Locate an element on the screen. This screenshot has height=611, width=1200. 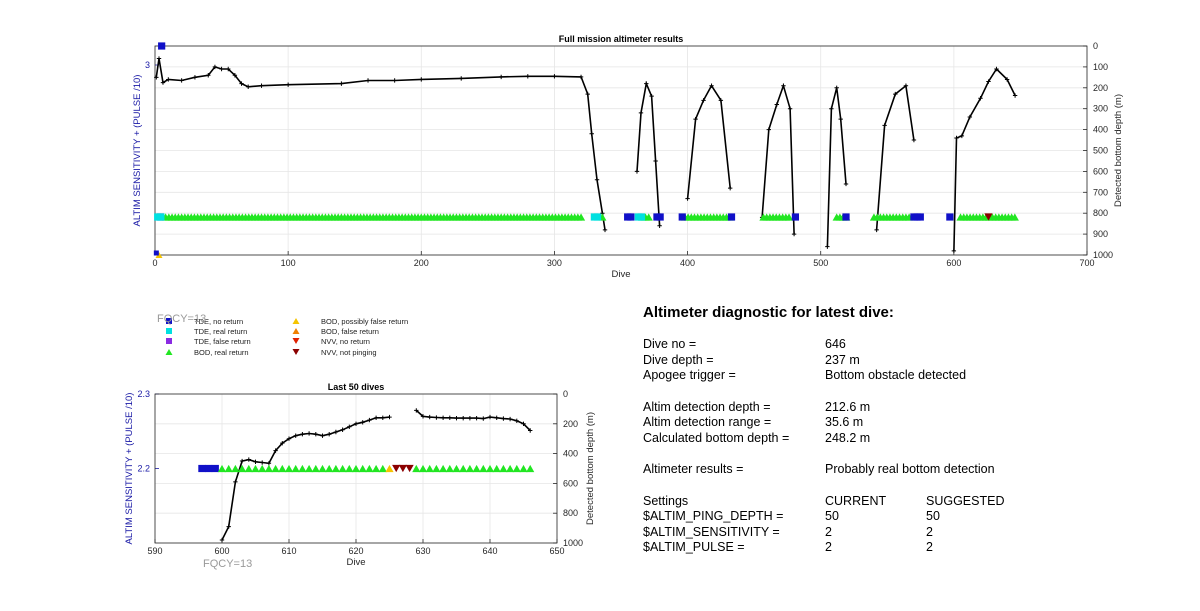
sensitivity-suggested: 2 is located at coordinates (929, 531).